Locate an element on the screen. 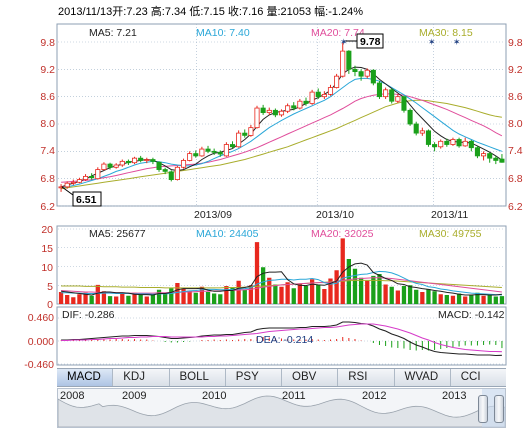 Image resolution: width=531 pixels, height=434 pixels. price-tick-left: 6.2 is located at coordinates (47, 207).